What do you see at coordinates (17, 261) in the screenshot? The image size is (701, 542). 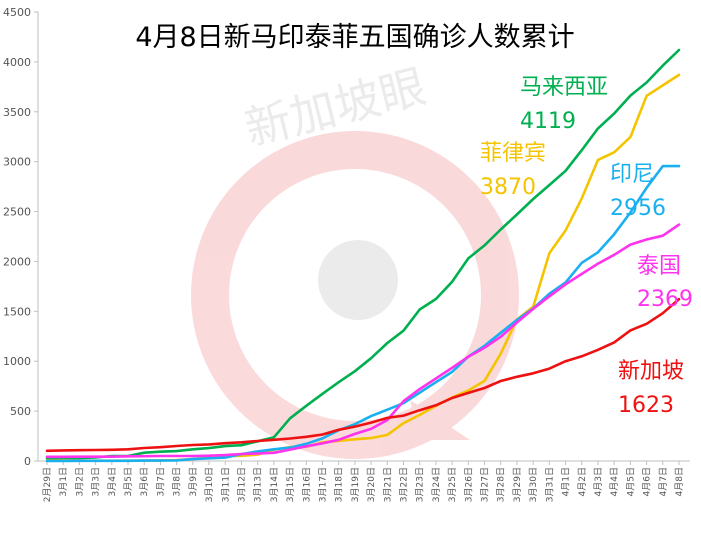 I see `y-tick-label: 2000` at bounding box center [17, 261].